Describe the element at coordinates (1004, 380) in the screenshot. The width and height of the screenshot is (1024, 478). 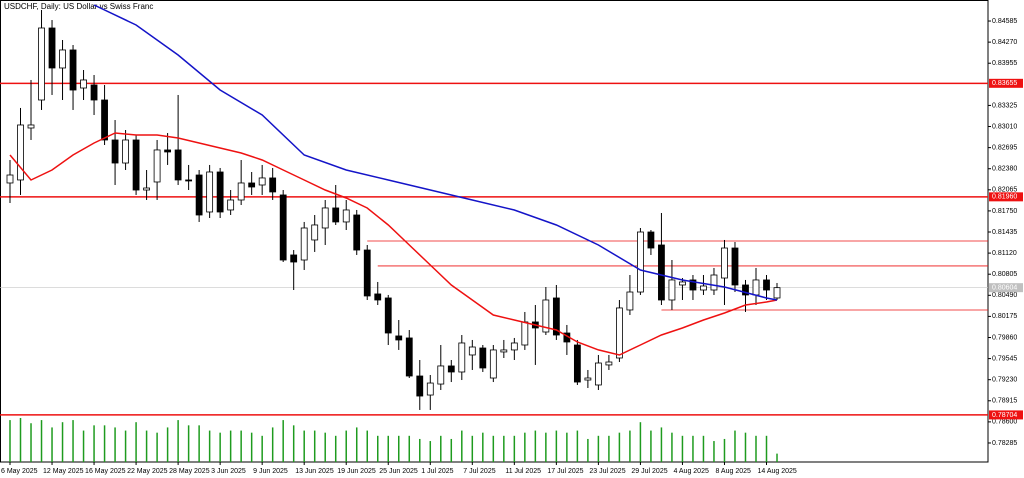
I see `y-tick-label: 0.79230` at that location.